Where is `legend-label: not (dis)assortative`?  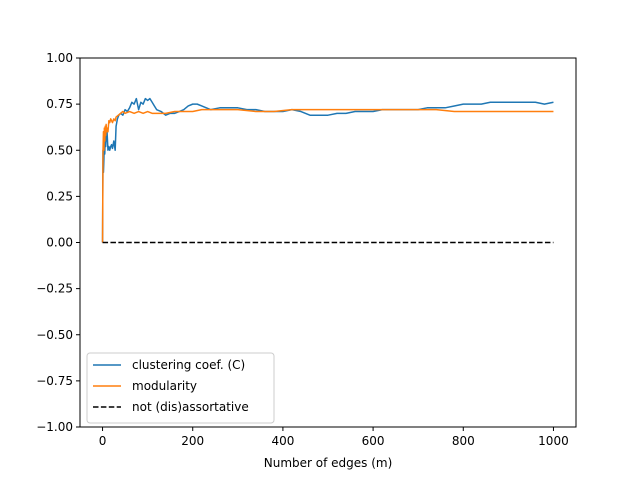
legend-label: not (dis)assortative is located at coordinates (190, 407).